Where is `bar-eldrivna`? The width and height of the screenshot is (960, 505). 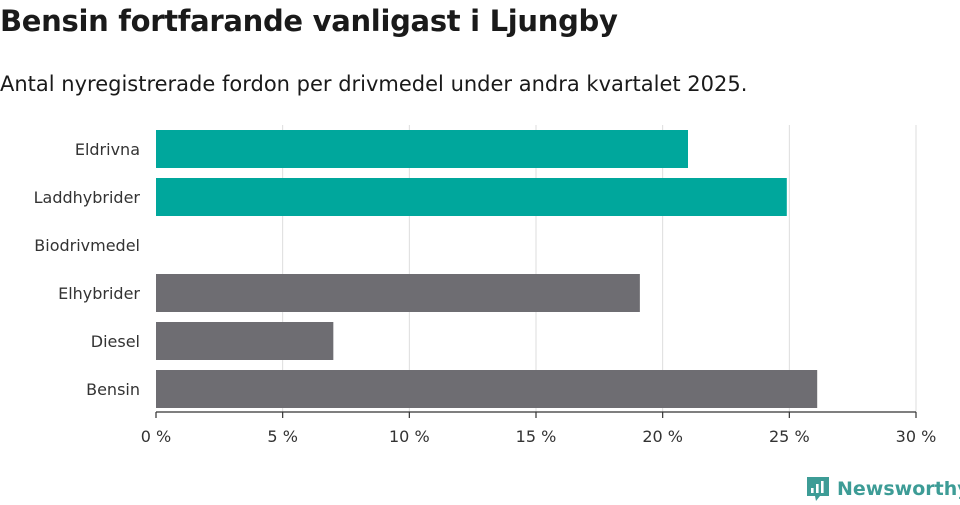 bar-eldrivna is located at coordinates (422, 149).